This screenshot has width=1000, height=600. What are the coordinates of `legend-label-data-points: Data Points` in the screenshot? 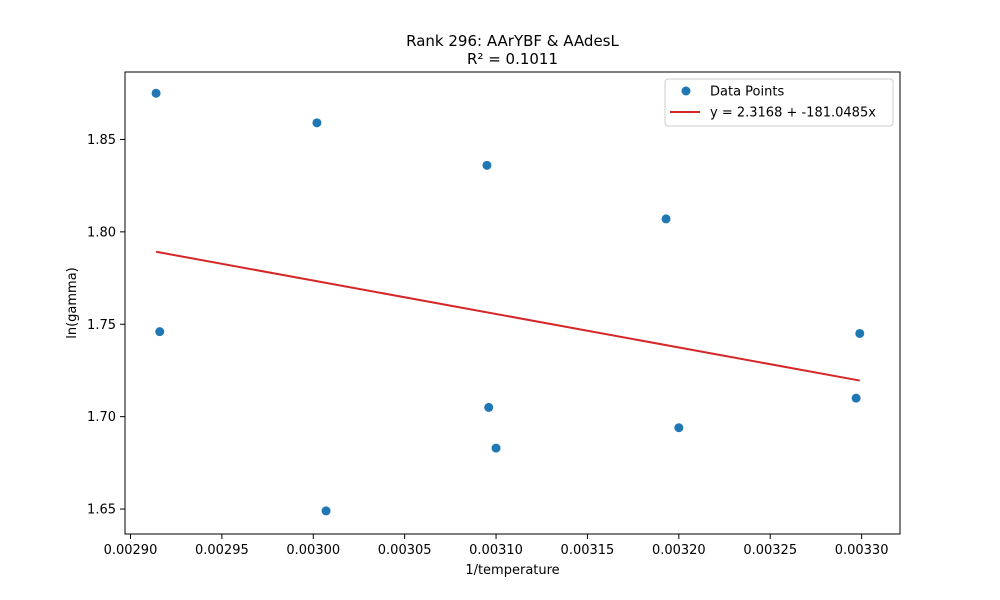 It's located at (747, 92).